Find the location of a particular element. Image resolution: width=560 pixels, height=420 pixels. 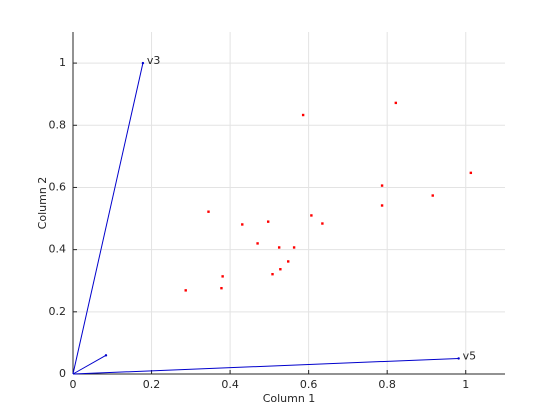

x-tick-label: 0.2 is located at coordinates (152, 384).